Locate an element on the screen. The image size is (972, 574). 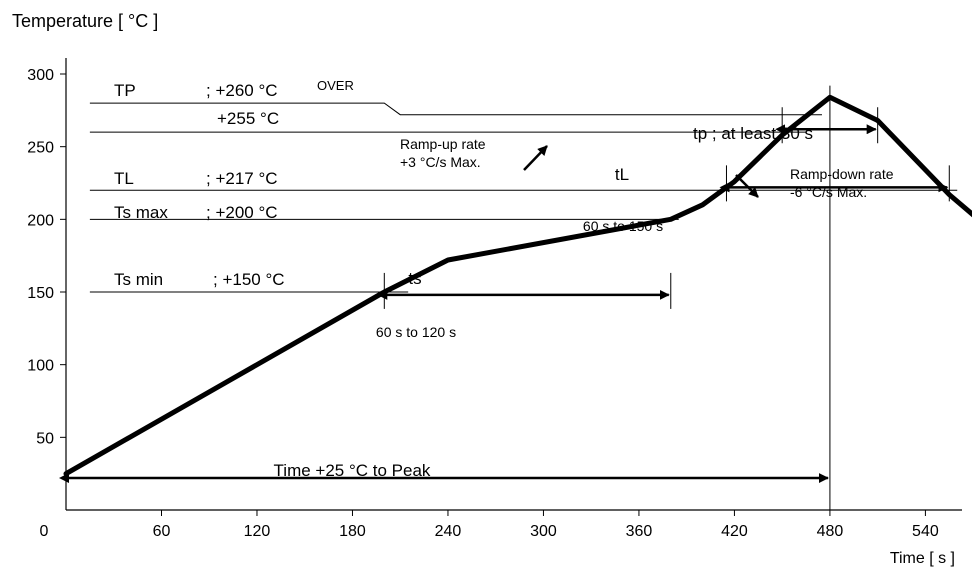
ramp-up-line-1: Ramp-up rate is located at coordinates (443, 144).